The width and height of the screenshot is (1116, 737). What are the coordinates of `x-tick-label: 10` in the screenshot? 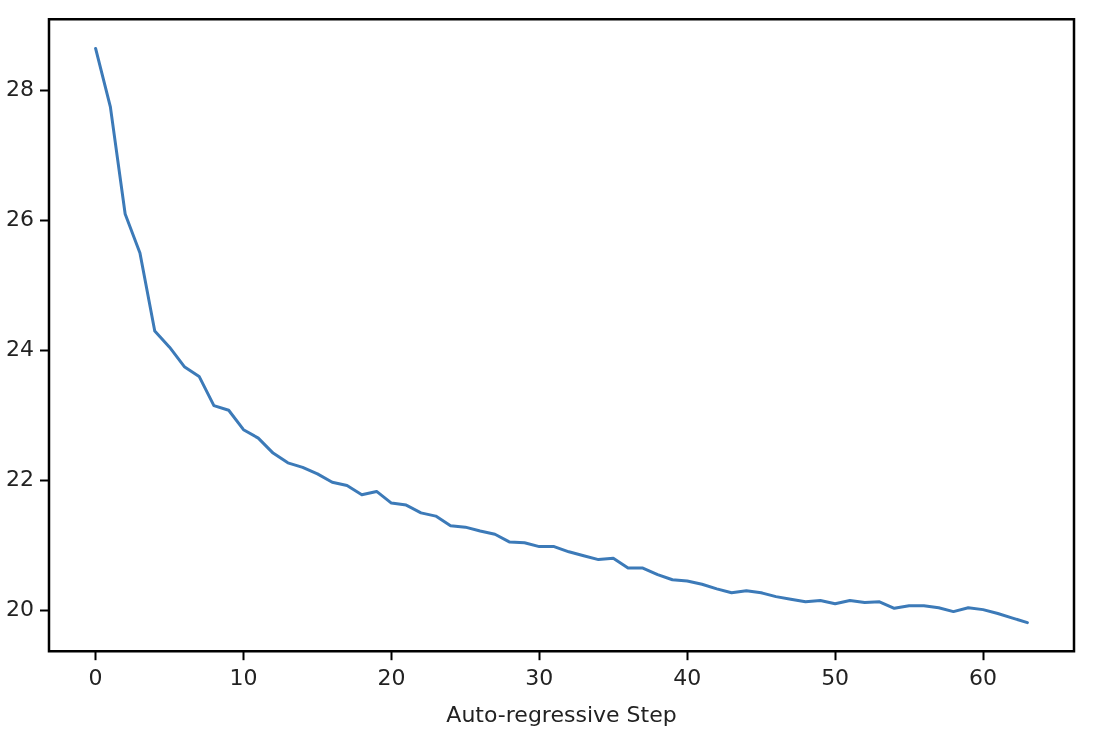 It's located at (243, 678).